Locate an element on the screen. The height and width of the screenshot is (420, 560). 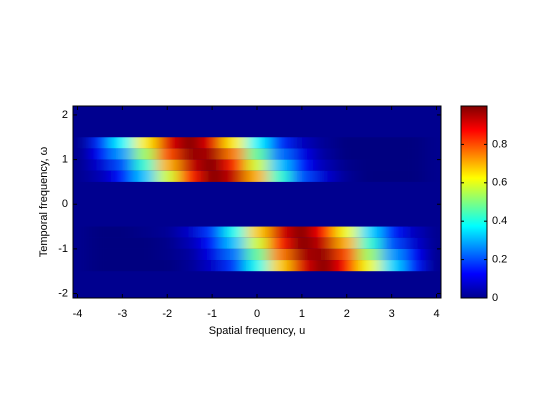
x-tick-label: 3 is located at coordinates (392, 314).